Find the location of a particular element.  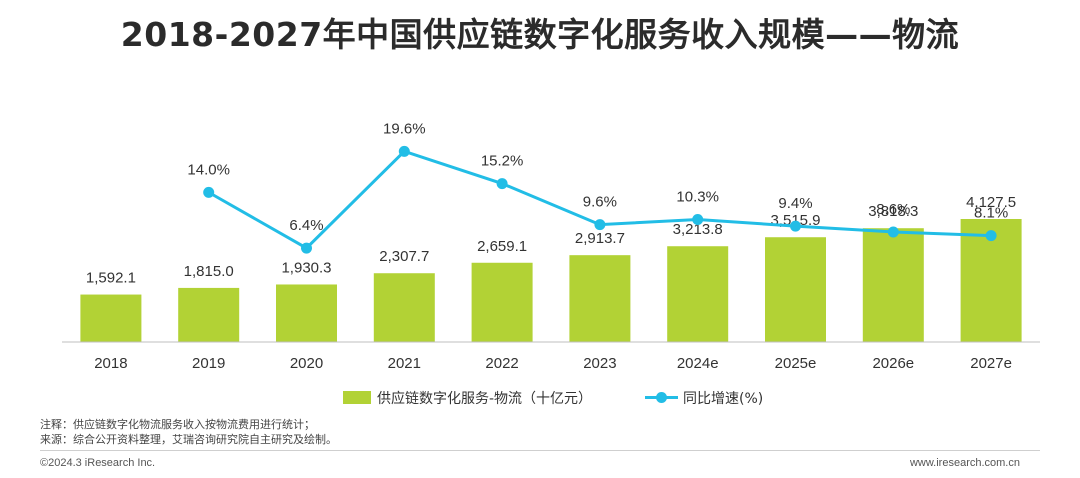

growth-label-2025e: 9.4% is located at coordinates (795, 203).